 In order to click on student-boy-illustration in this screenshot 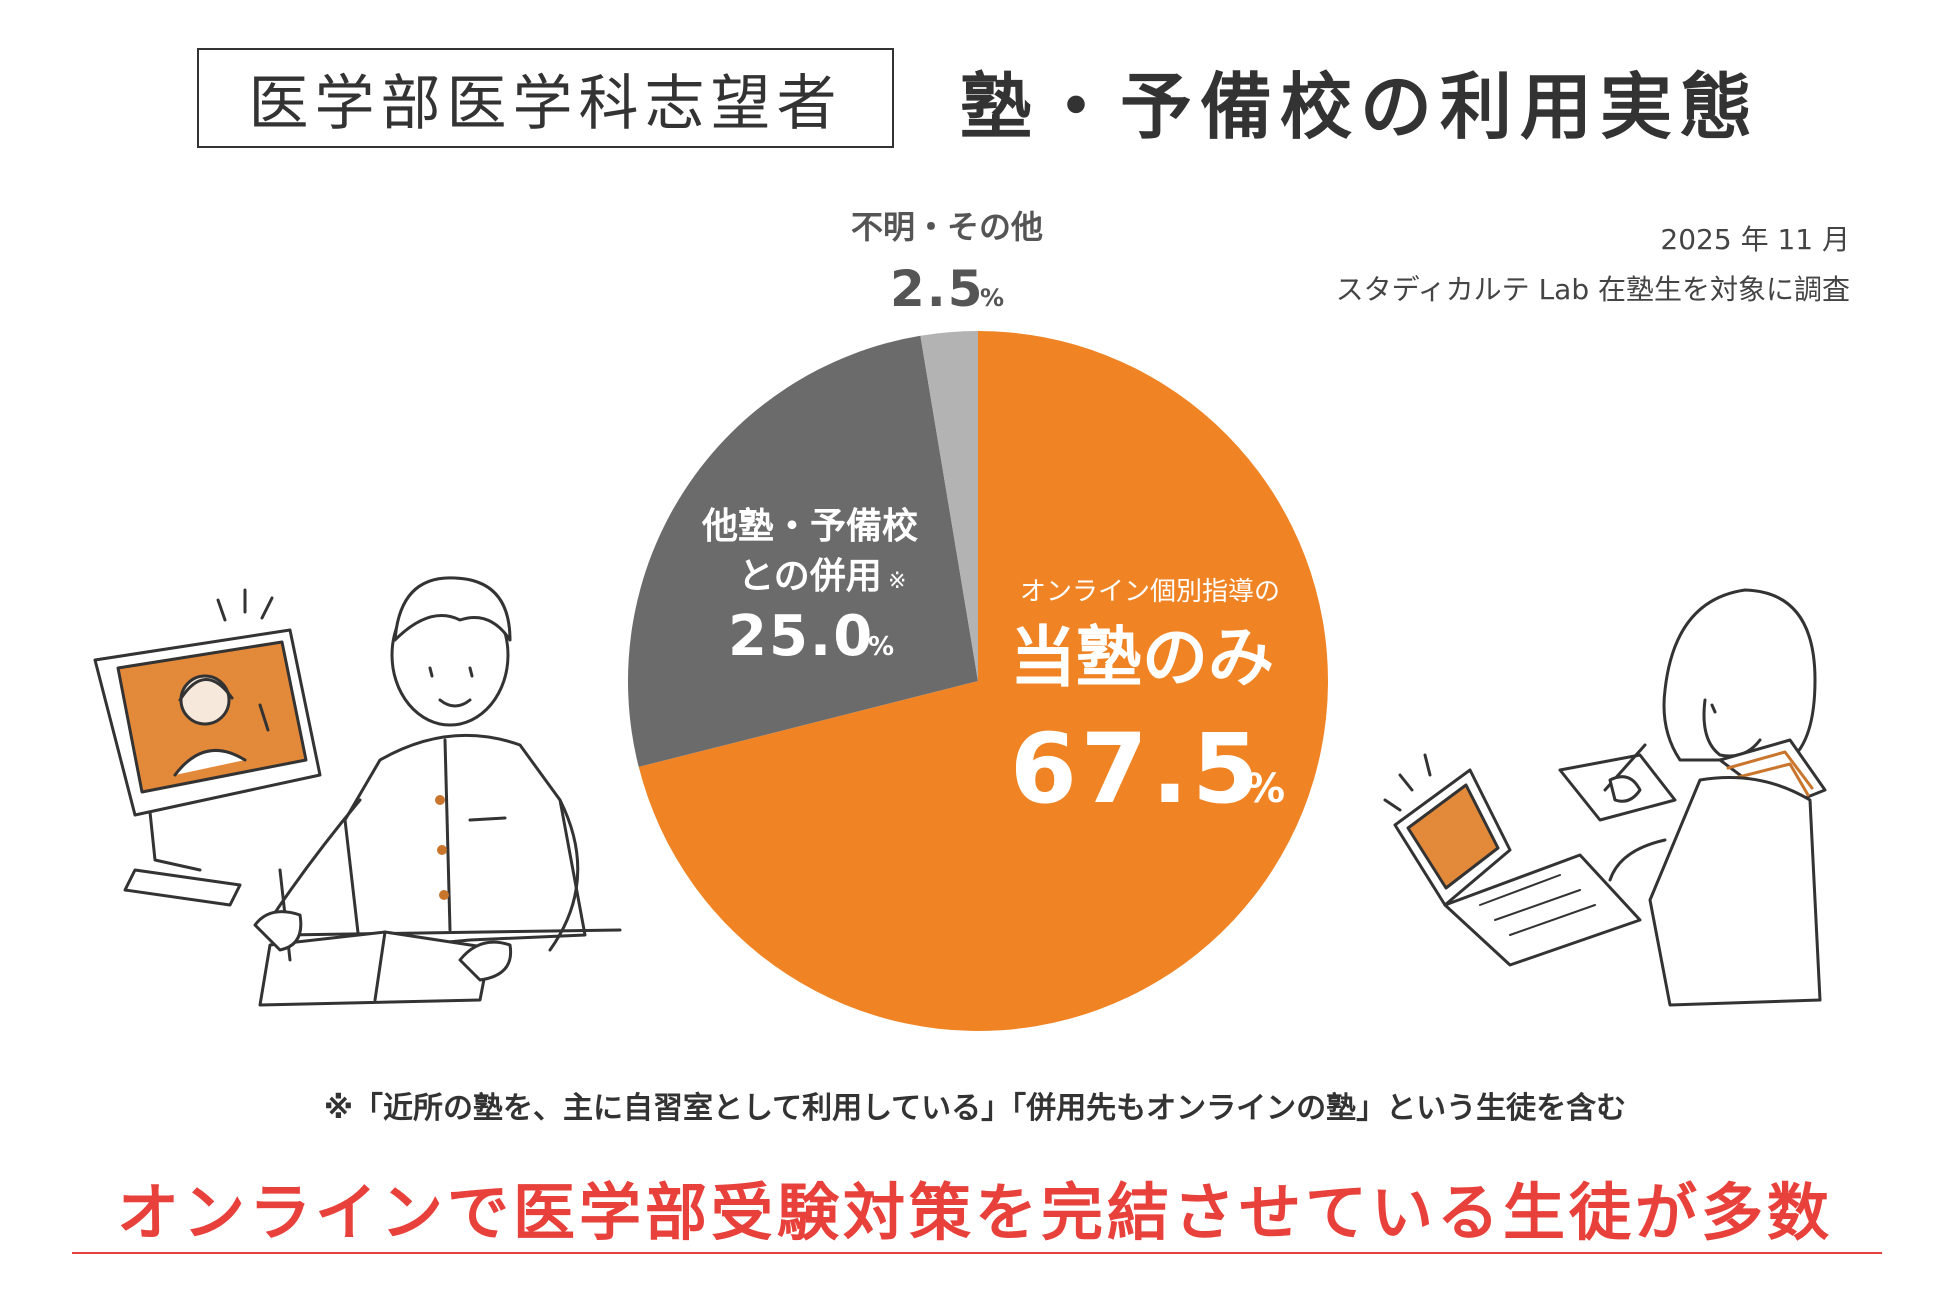, I will do `click(357, 791)`.